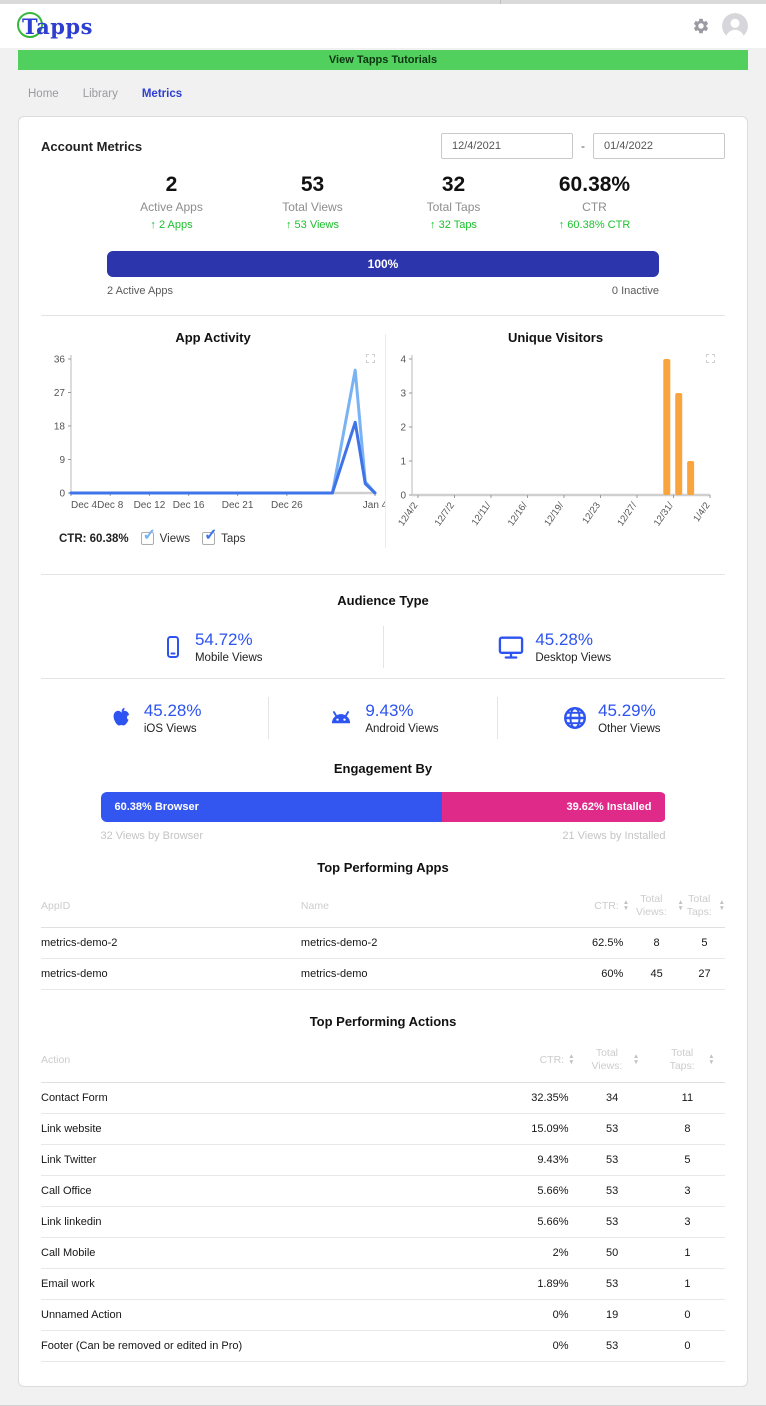  What do you see at coordinates (687, 1098) in the screenshot?
I see `table-cell: 11` at bounding box center [687, 1098].